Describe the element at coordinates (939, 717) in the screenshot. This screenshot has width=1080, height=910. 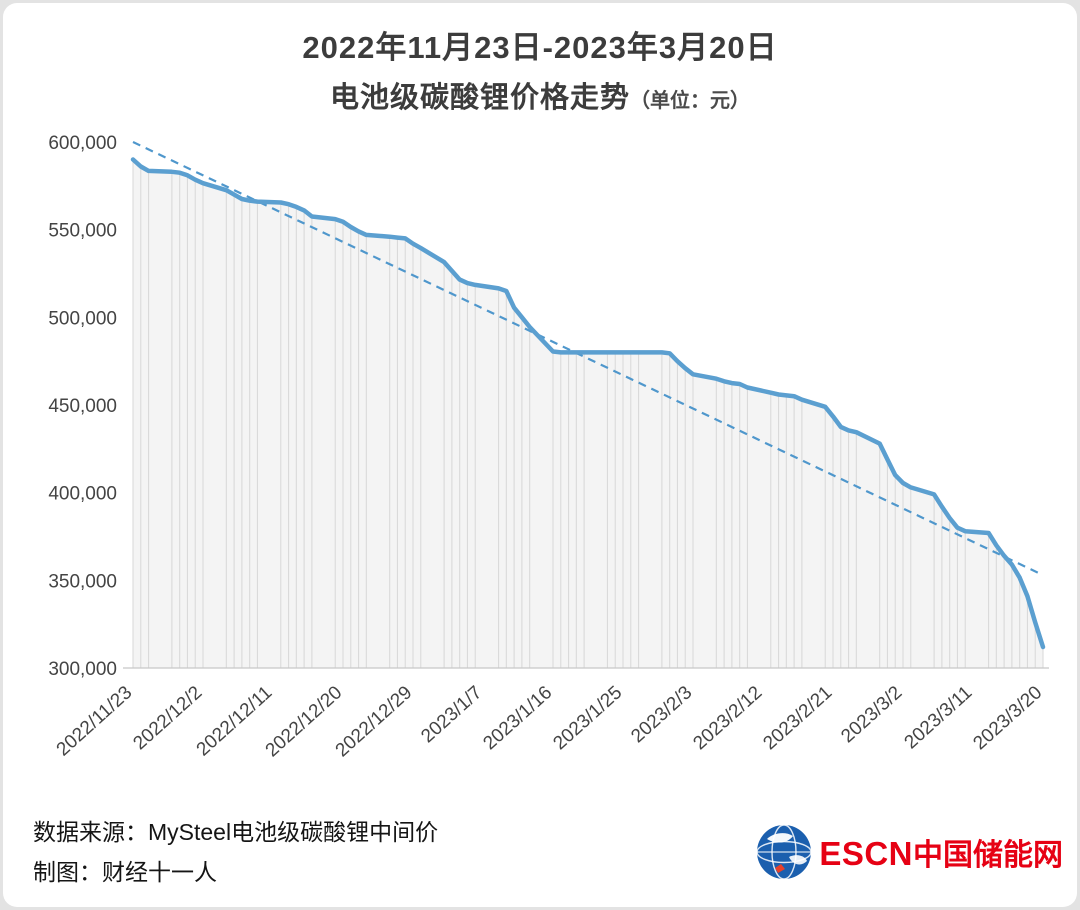
I see `x-axis-label: 2023/3/11` at that location.